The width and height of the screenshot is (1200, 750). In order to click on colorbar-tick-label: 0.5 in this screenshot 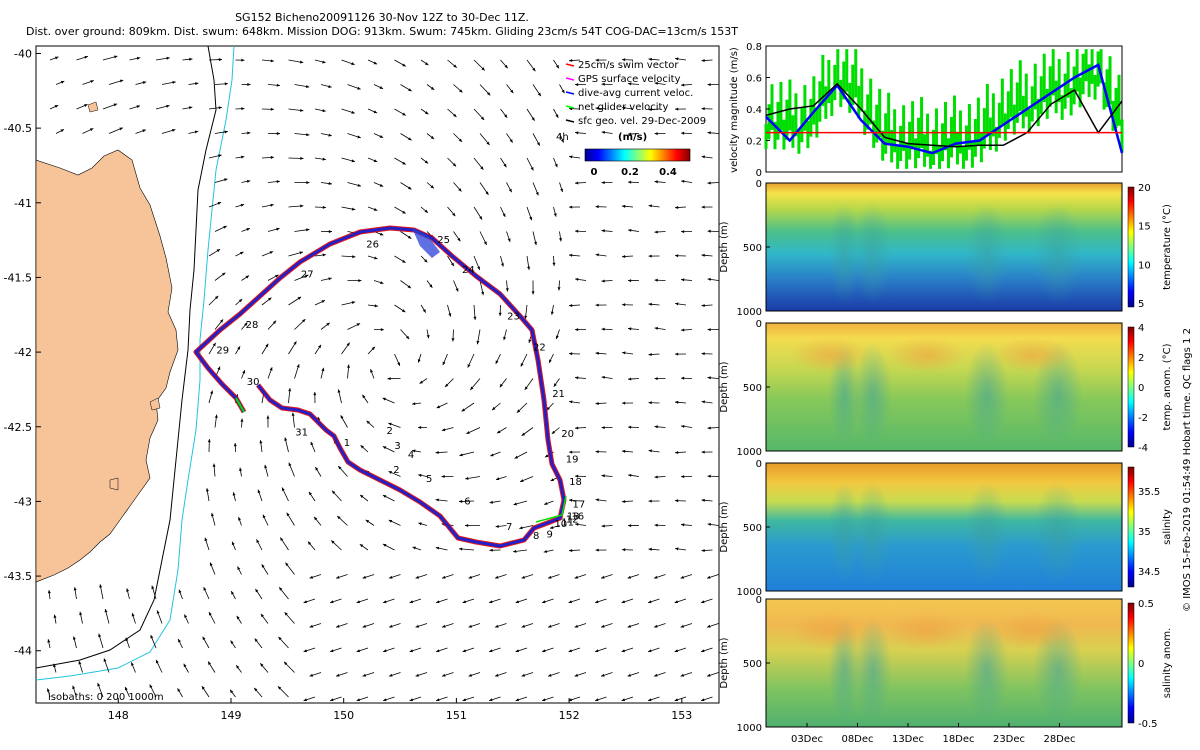, I will do `click(1146, 604)`.